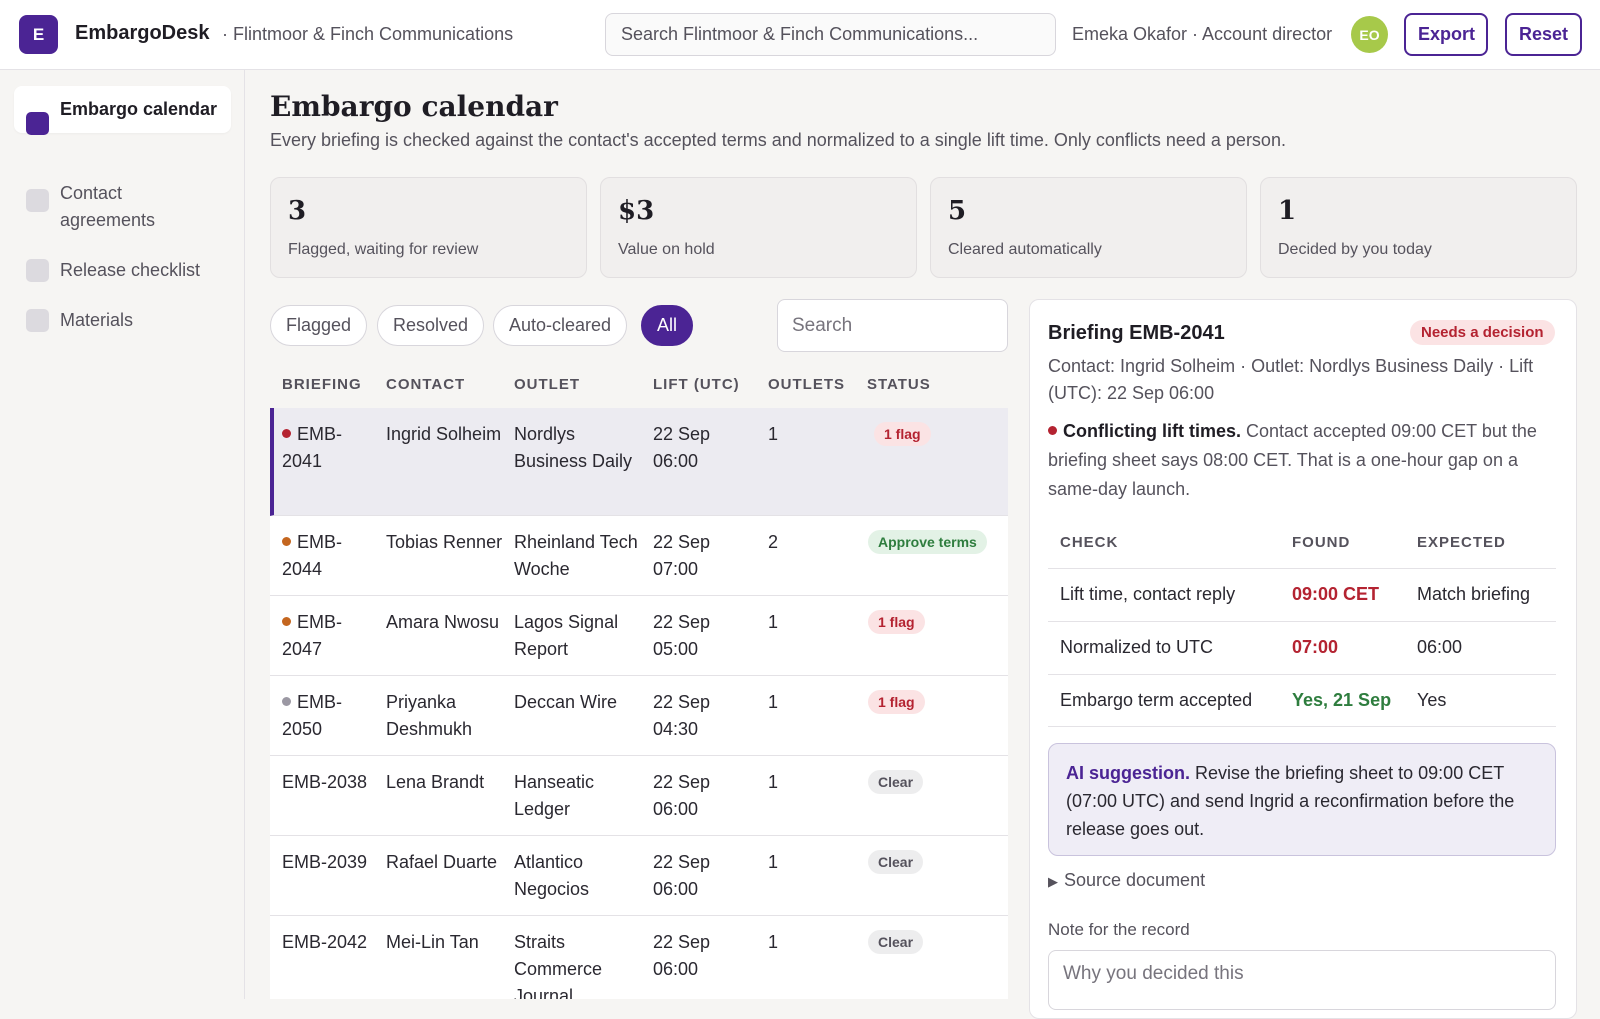  I want to click on briefing-id: EMB-2047, so click(312, 635).